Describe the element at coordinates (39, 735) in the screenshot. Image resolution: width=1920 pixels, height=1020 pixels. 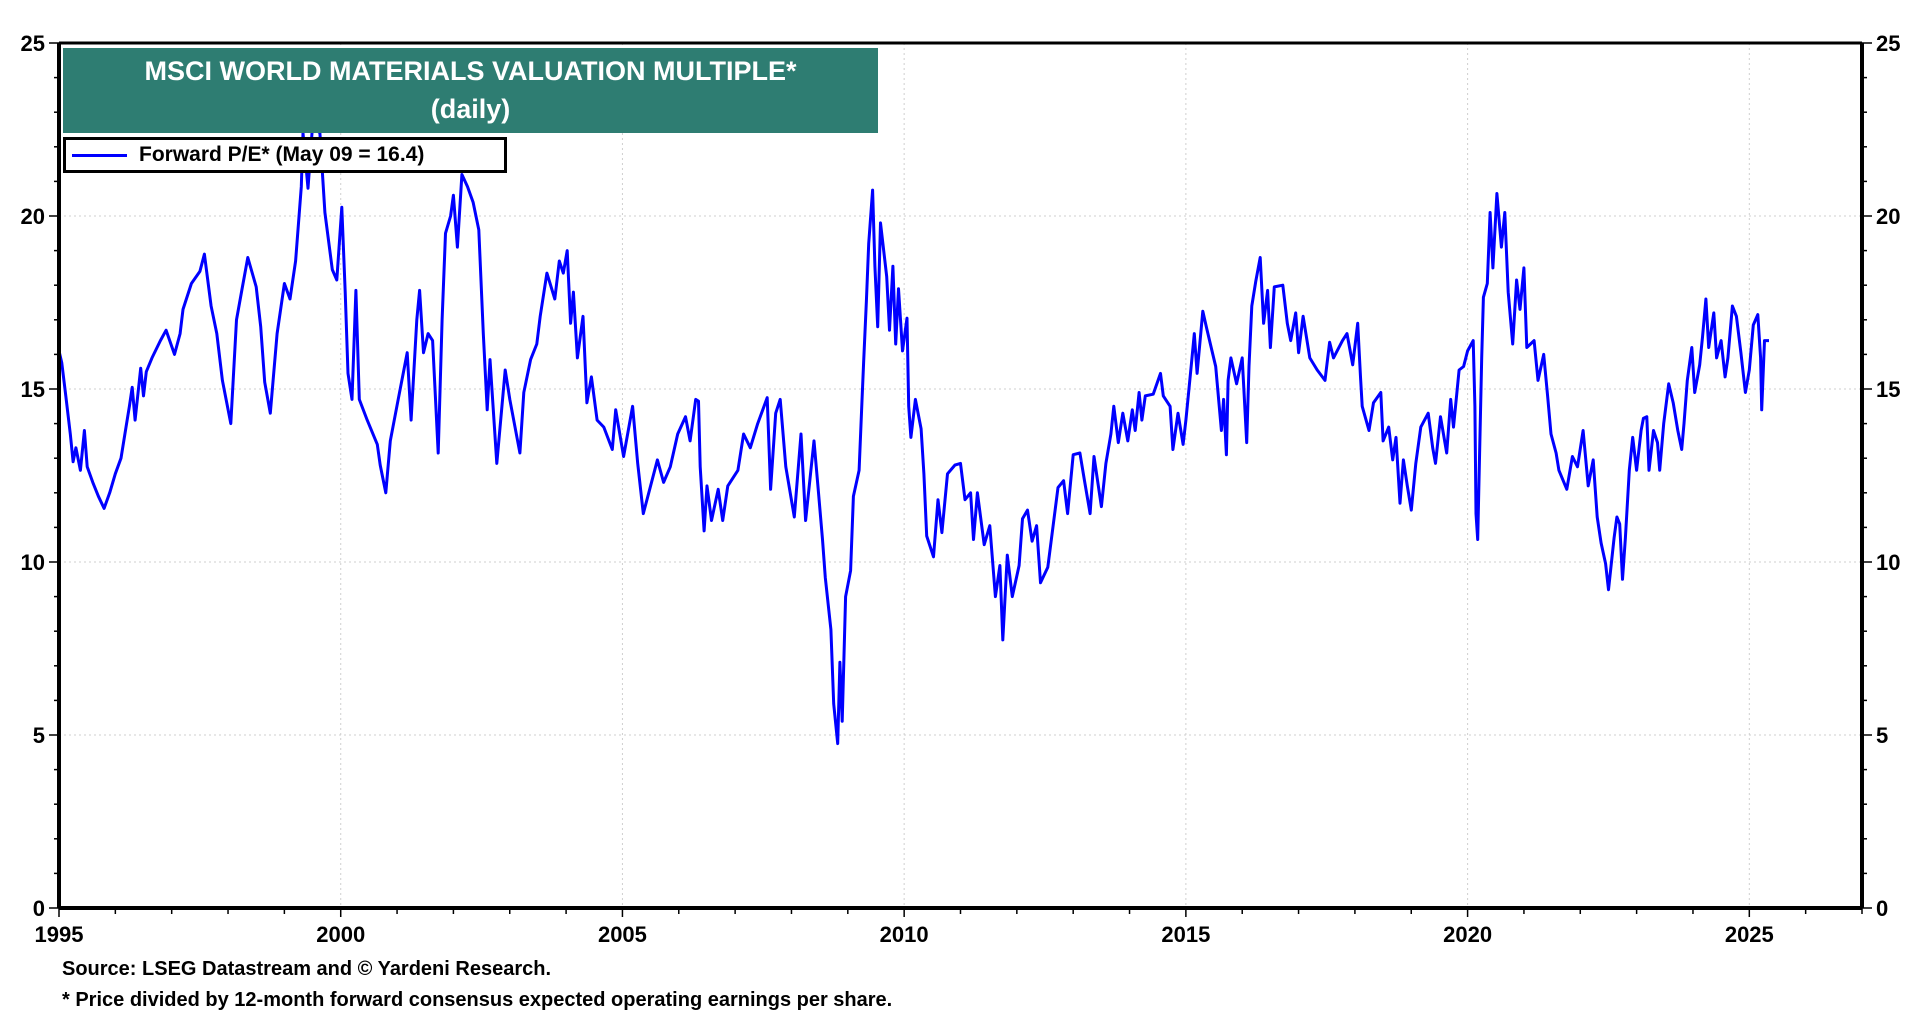
I see `y-tick-label-left: 5` at that location.